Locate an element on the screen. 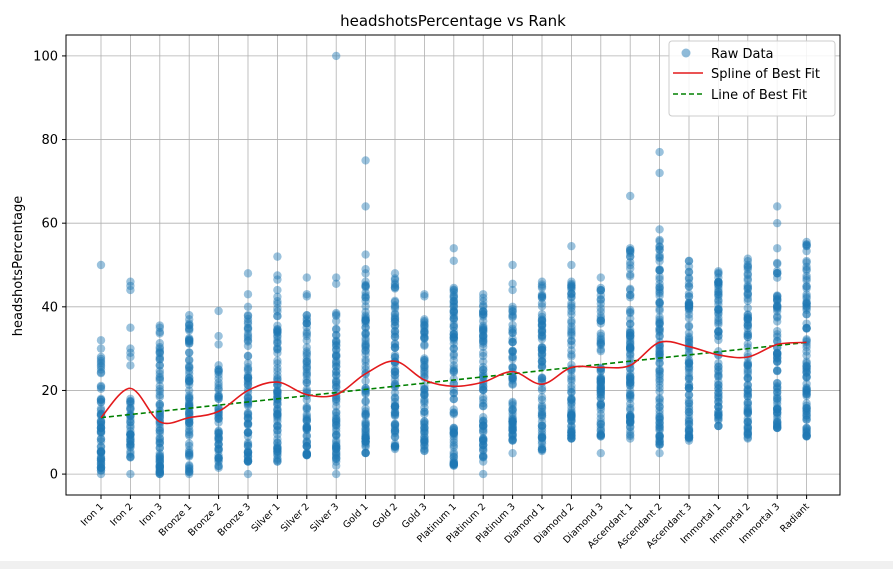  x-tick-label: Iron 1 is located at coordinates (92, 514).